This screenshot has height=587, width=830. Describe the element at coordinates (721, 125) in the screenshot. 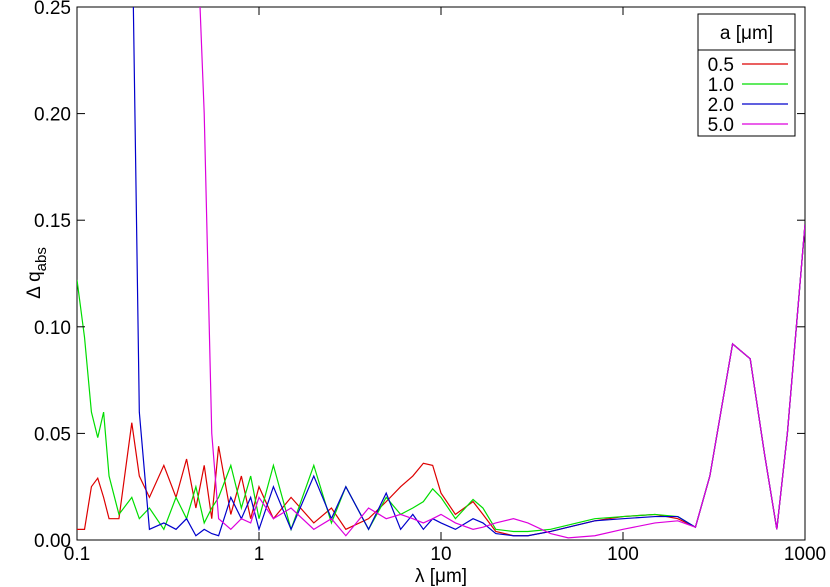

I see `legend-label: 5.0` at that location.